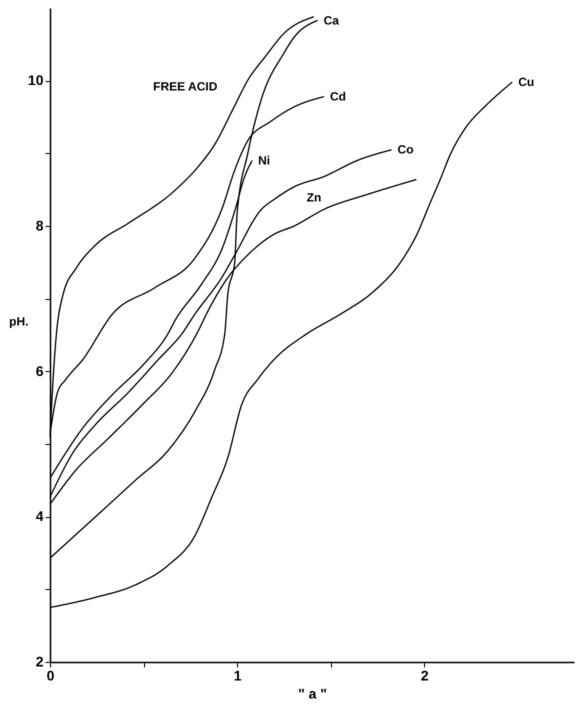 The height and width of the screenshot is (709, 582). What do you see at coordinates (314, 197) in the screenshot?
I see `series-label: Zn` at bounding box center [314, 197].